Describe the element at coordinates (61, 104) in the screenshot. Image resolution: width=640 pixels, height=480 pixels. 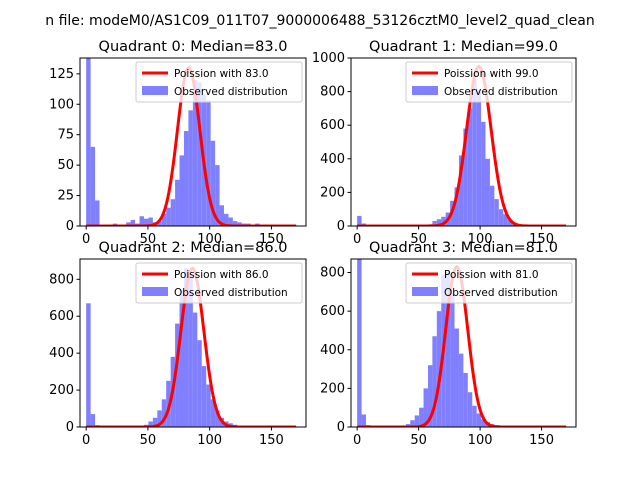
I see `y-tick-label: 100` at that location.